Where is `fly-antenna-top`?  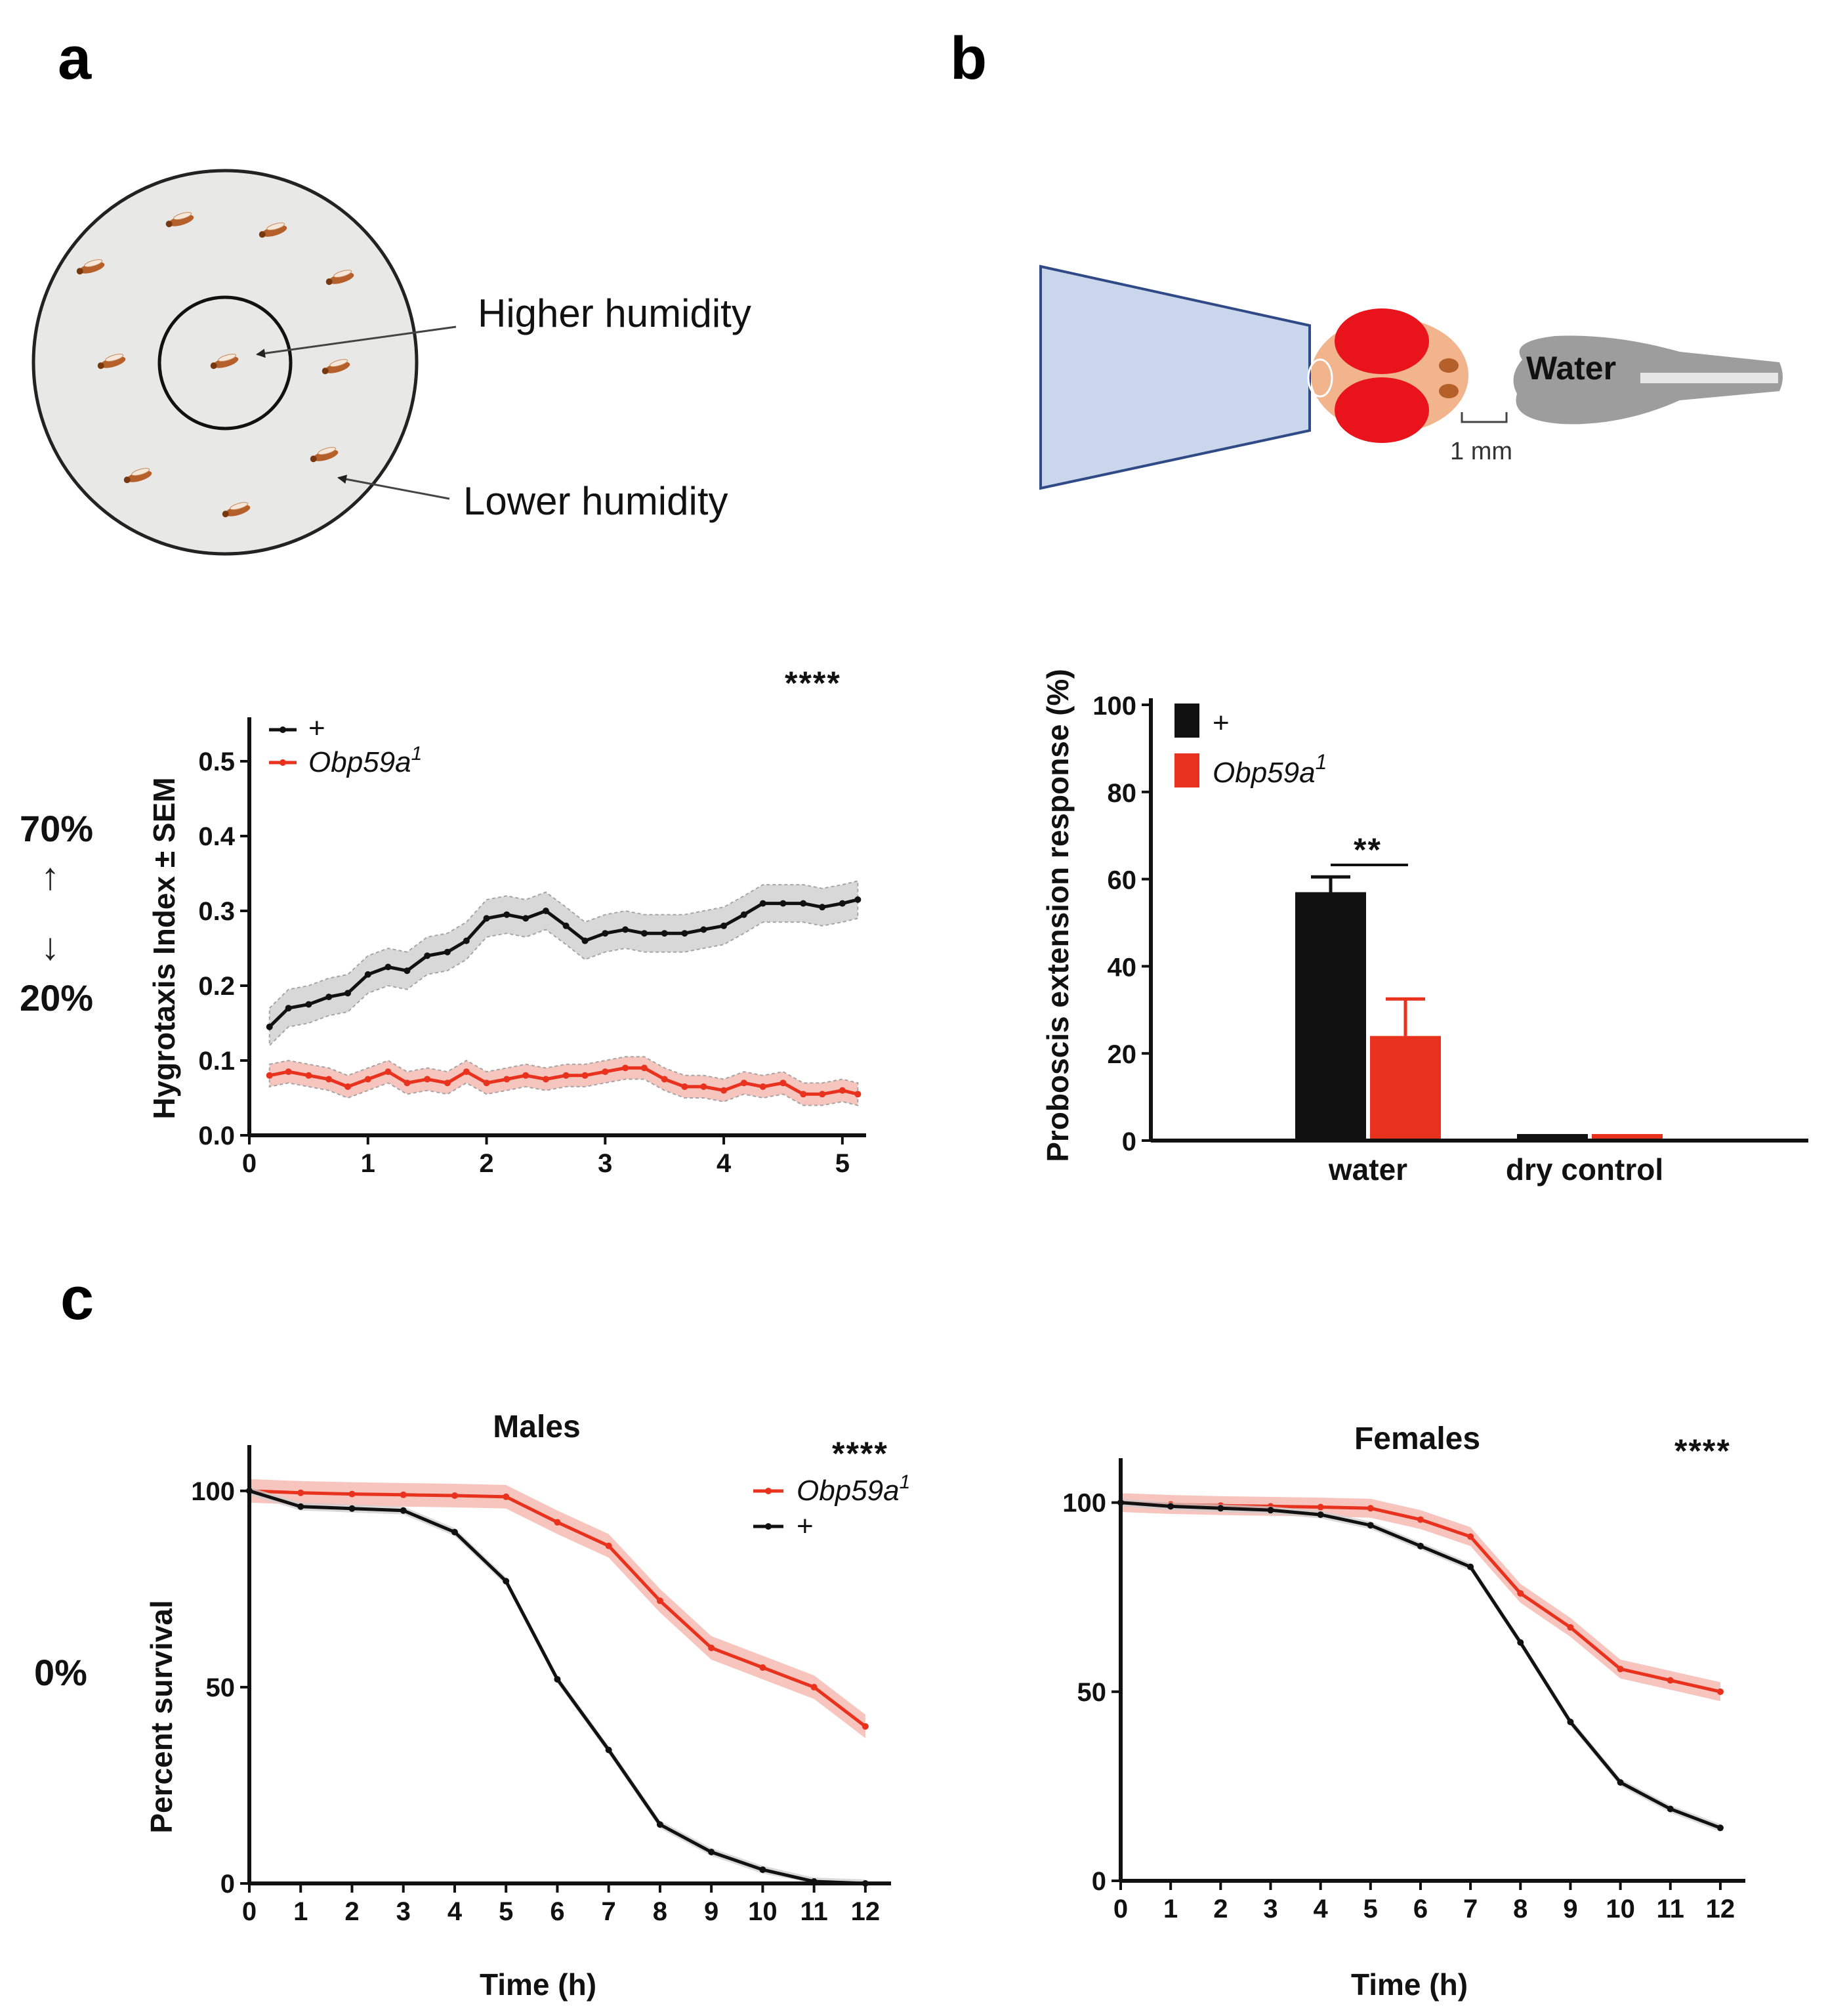 fly-antenna-top is located at coordinates (1449, 365).